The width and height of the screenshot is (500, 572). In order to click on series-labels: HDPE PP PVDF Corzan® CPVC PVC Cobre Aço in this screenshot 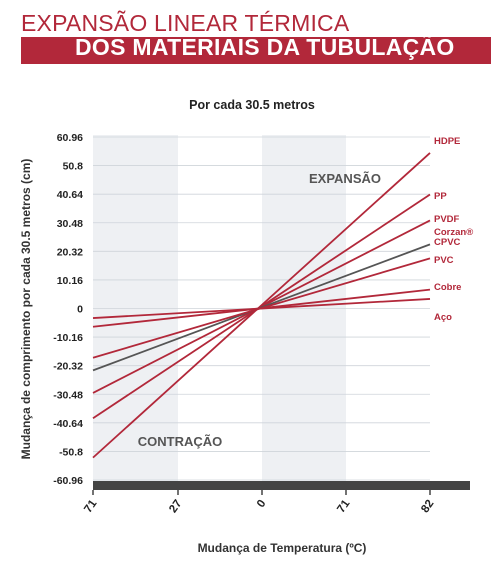, I will do `click(453, 229)`.